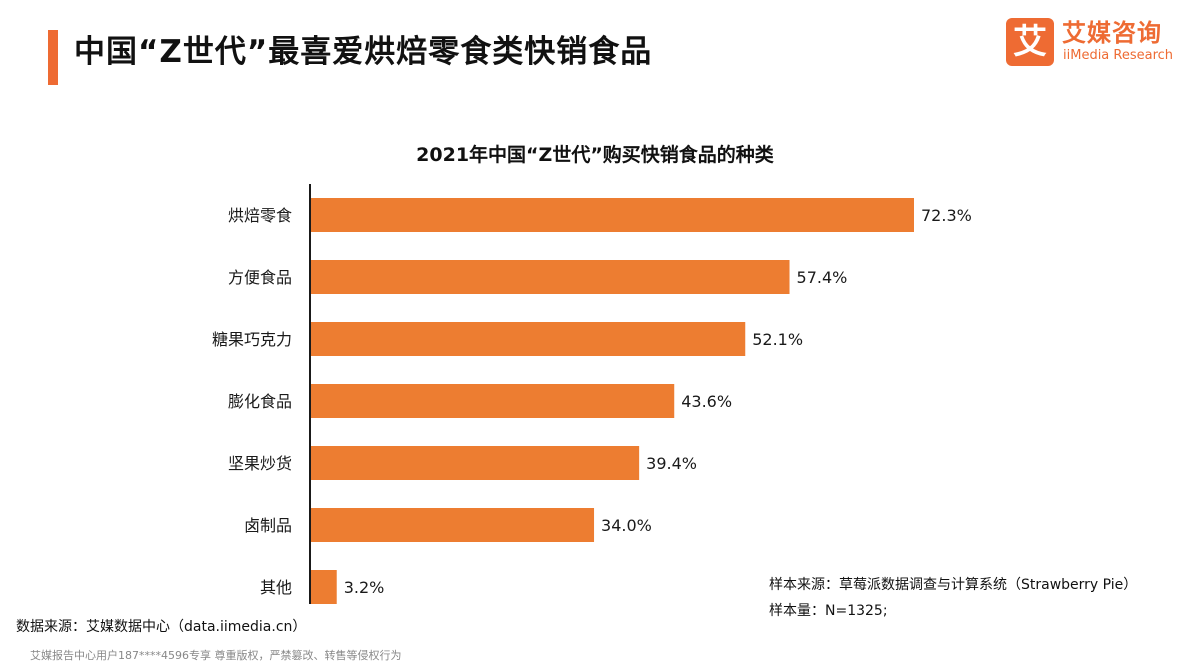  What do you see at coordinates (1030, 42) in the screenshot?
I see `logo-mark: 艾` at bounding box center [1030, 42].